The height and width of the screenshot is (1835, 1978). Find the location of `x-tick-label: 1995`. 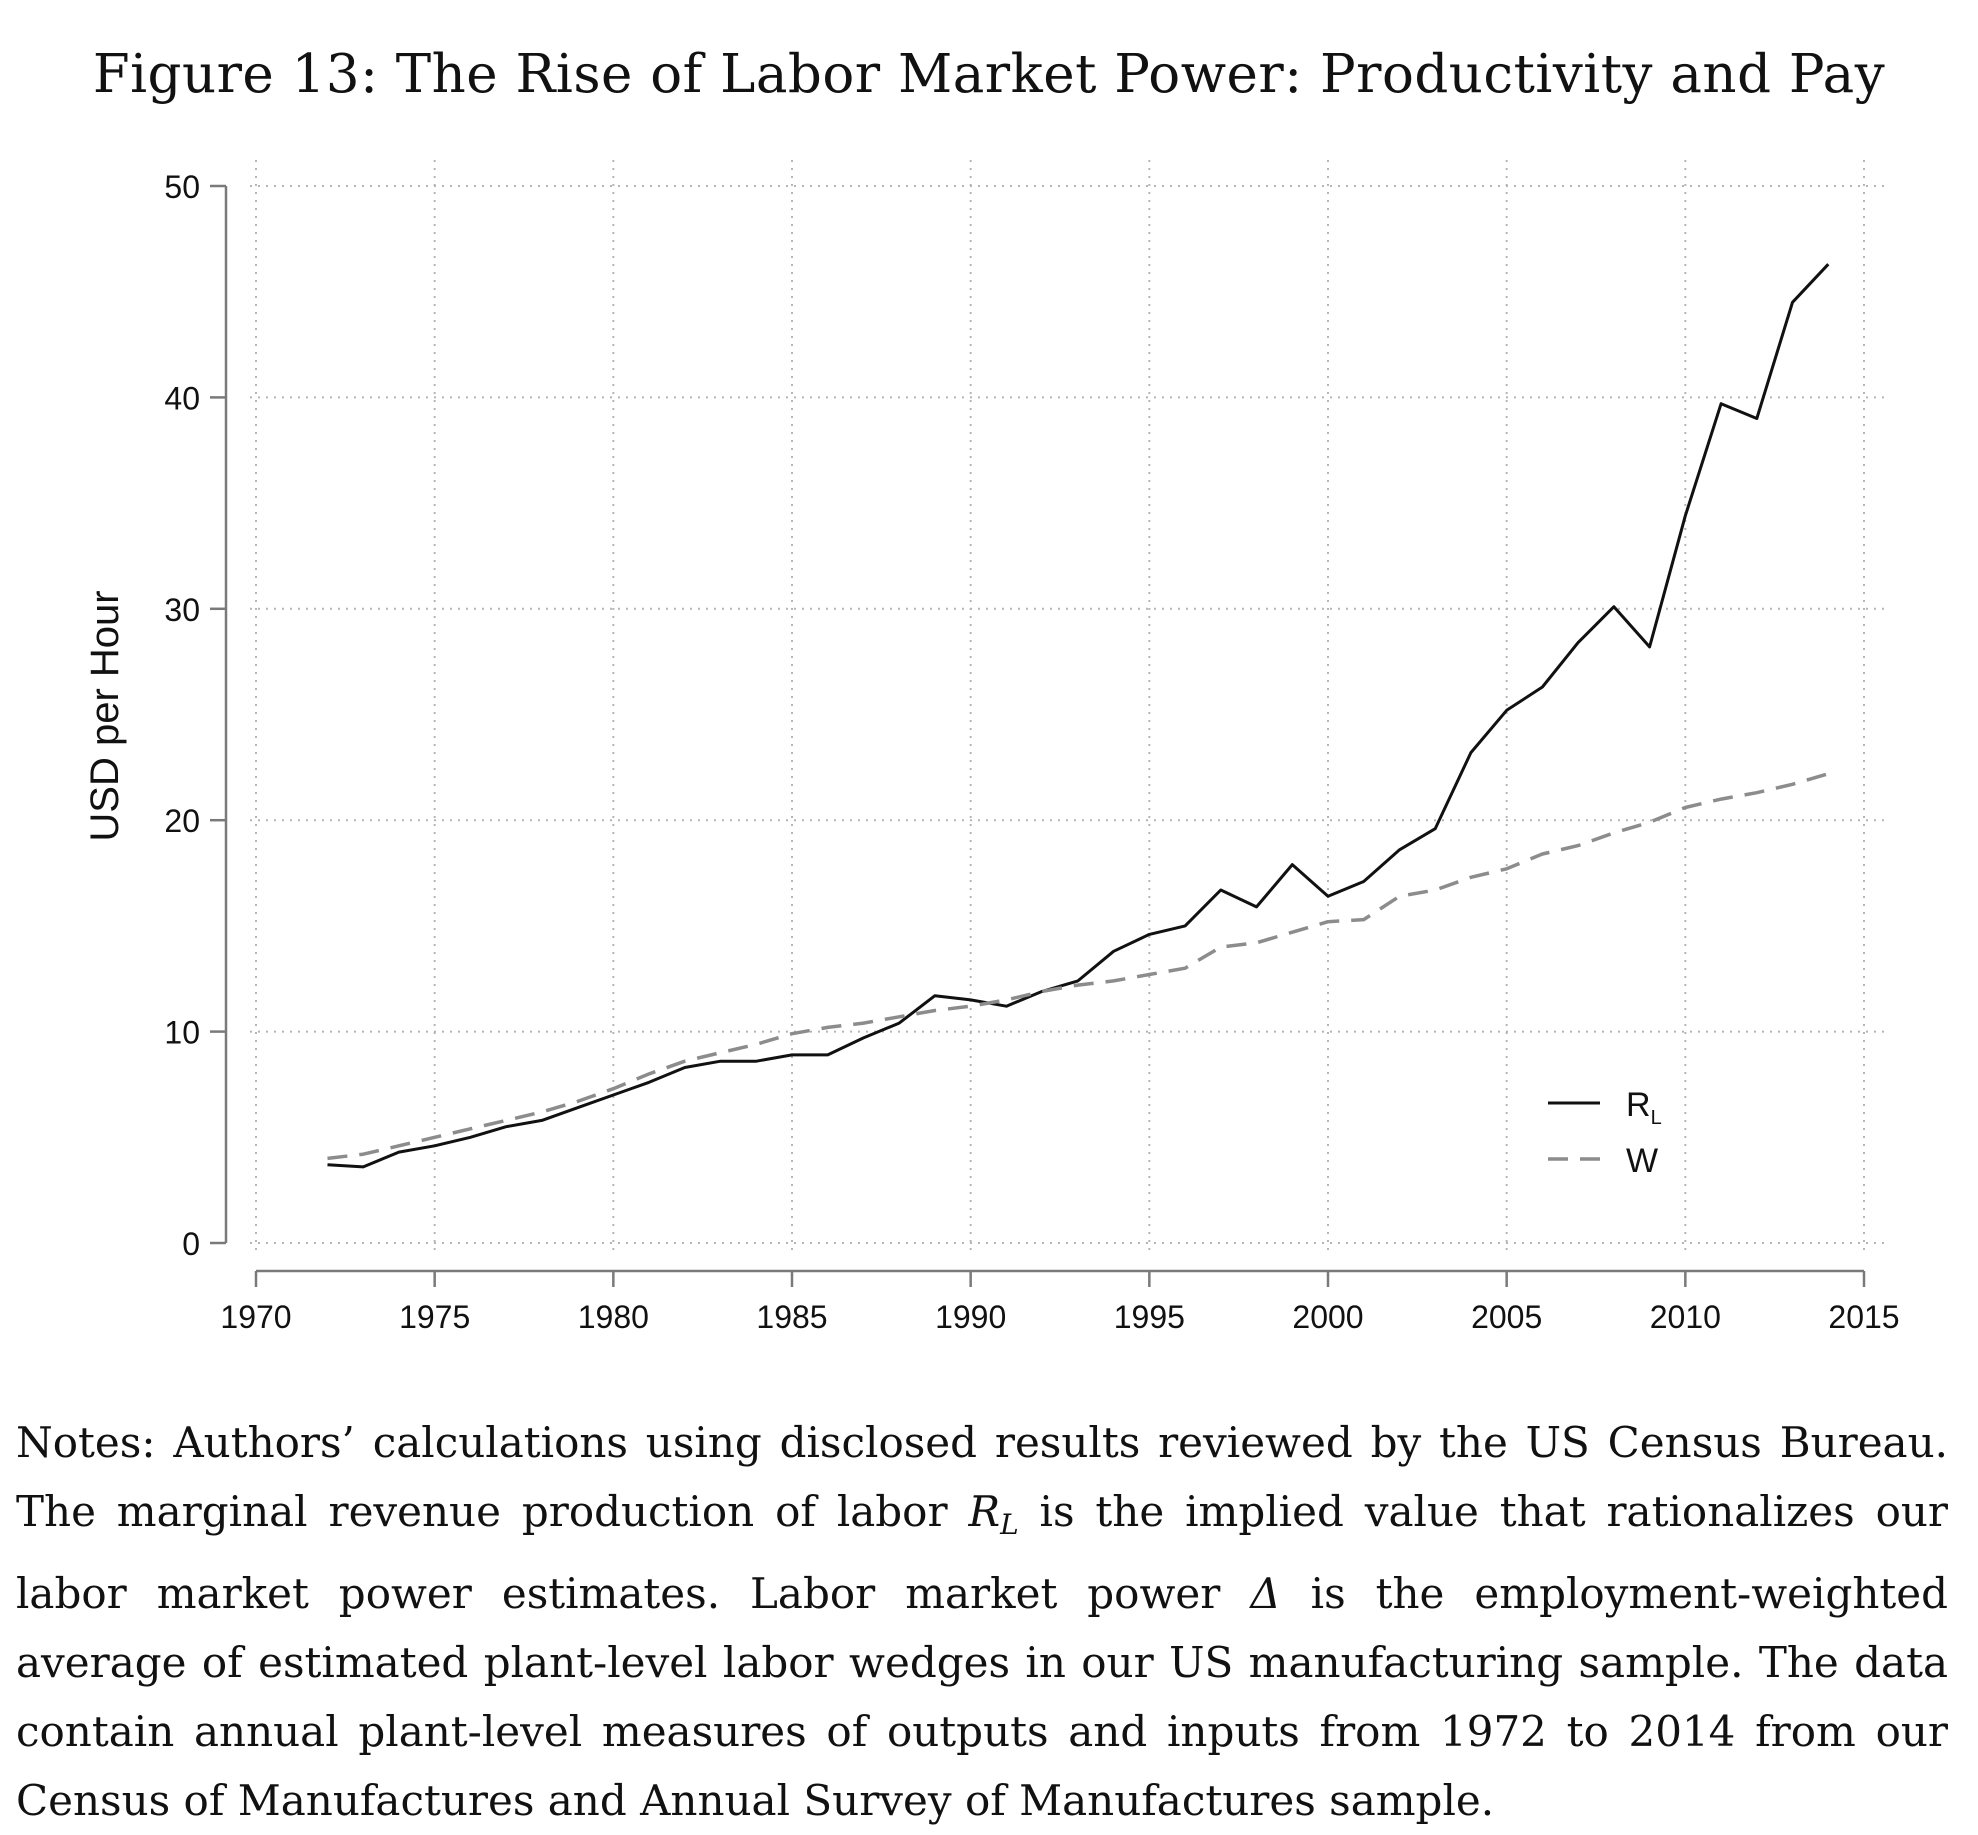

x-tick-label: 1995 is located at coordinates (1149, 1317).